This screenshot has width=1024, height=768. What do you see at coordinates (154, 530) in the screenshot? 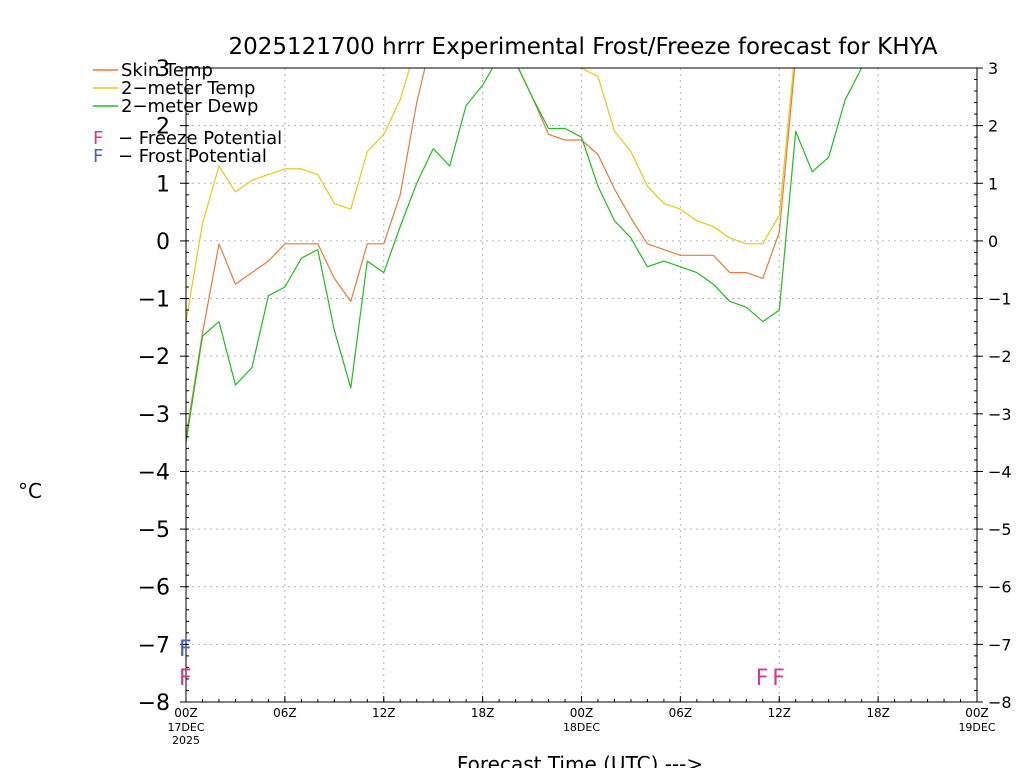
I see `y-tick-label-left: −5` at bounding box center [154, 530].